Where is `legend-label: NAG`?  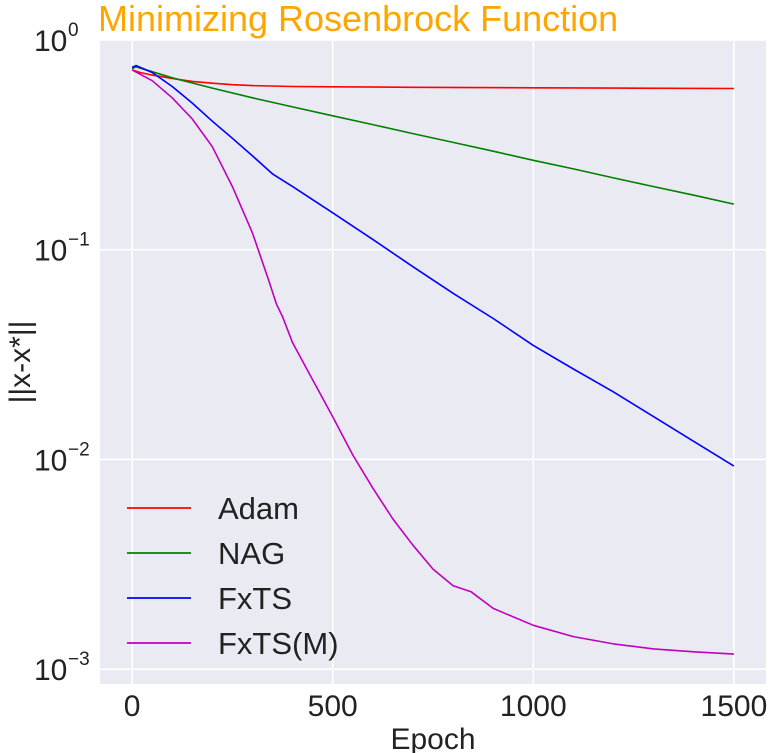 legend-label: NAG is located at coordinates (251, 553).